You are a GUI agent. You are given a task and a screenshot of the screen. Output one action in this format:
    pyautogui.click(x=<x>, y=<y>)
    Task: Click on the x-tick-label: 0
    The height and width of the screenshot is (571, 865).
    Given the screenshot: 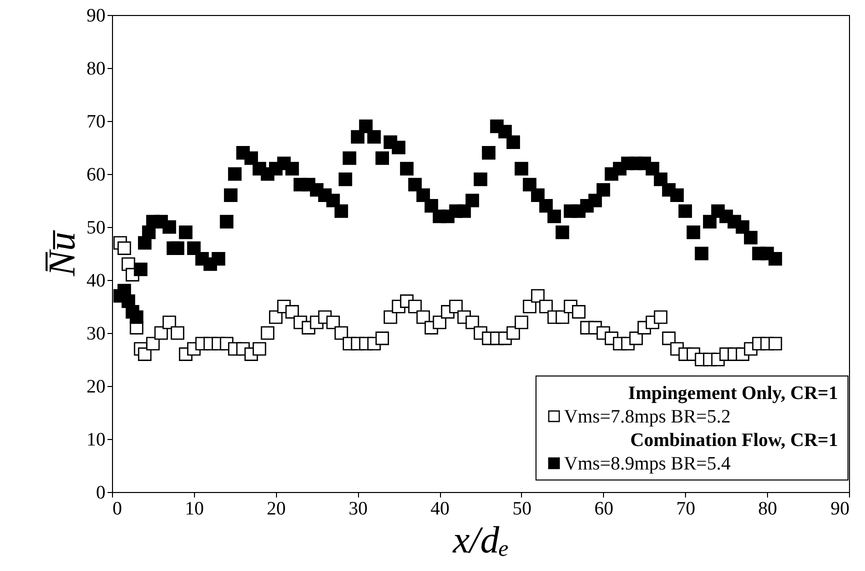 What is the action you would take?
    pyautogui.click(x=117, y=509)
    